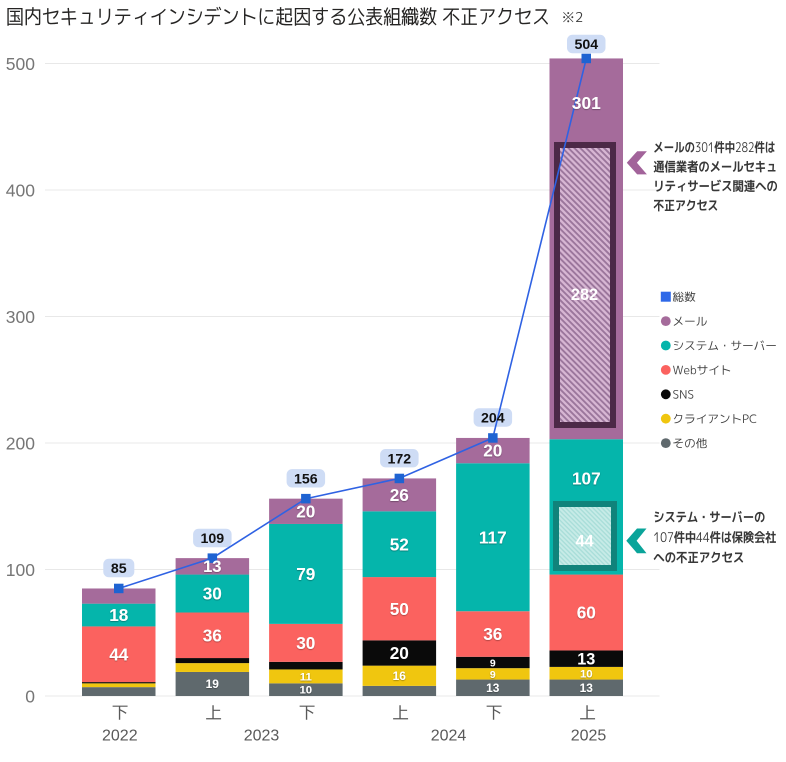  I want to click on svg-text: 52, so click(399, 544).